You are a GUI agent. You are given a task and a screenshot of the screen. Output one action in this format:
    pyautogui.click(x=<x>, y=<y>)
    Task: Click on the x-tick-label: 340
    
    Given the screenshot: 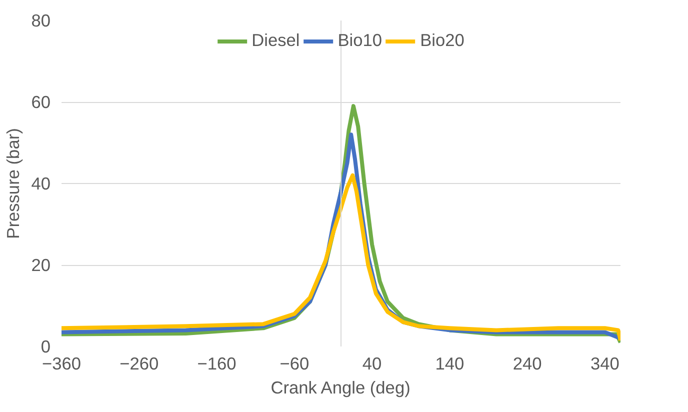 What is the action you would take?
    pyautogui.click(x=605, y=364)
    